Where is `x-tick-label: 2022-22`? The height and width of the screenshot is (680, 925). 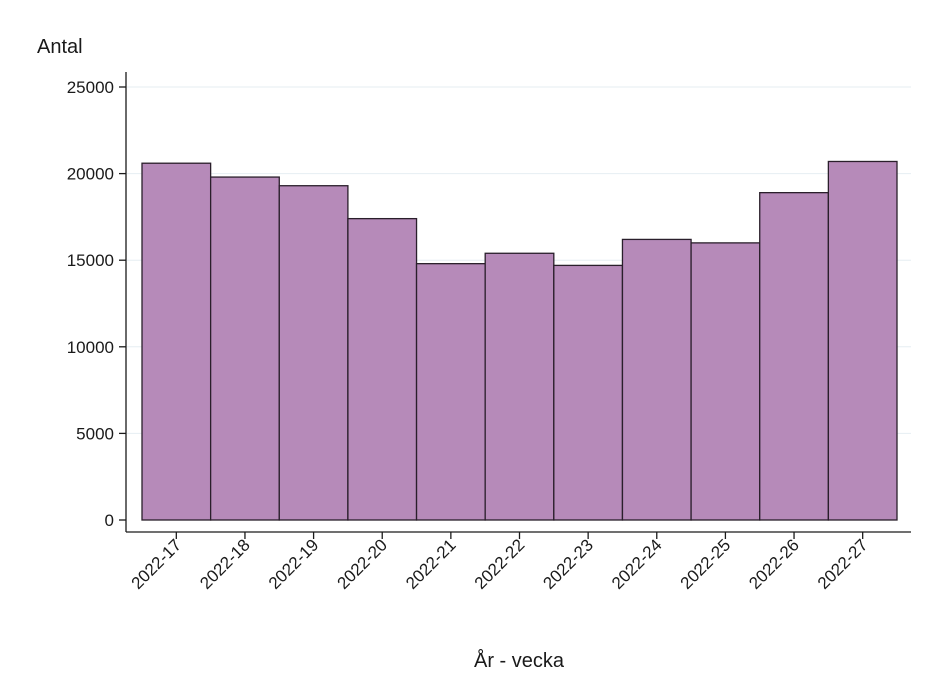
x-tick-label: 2022-22 is located at coordinates (500, 564).